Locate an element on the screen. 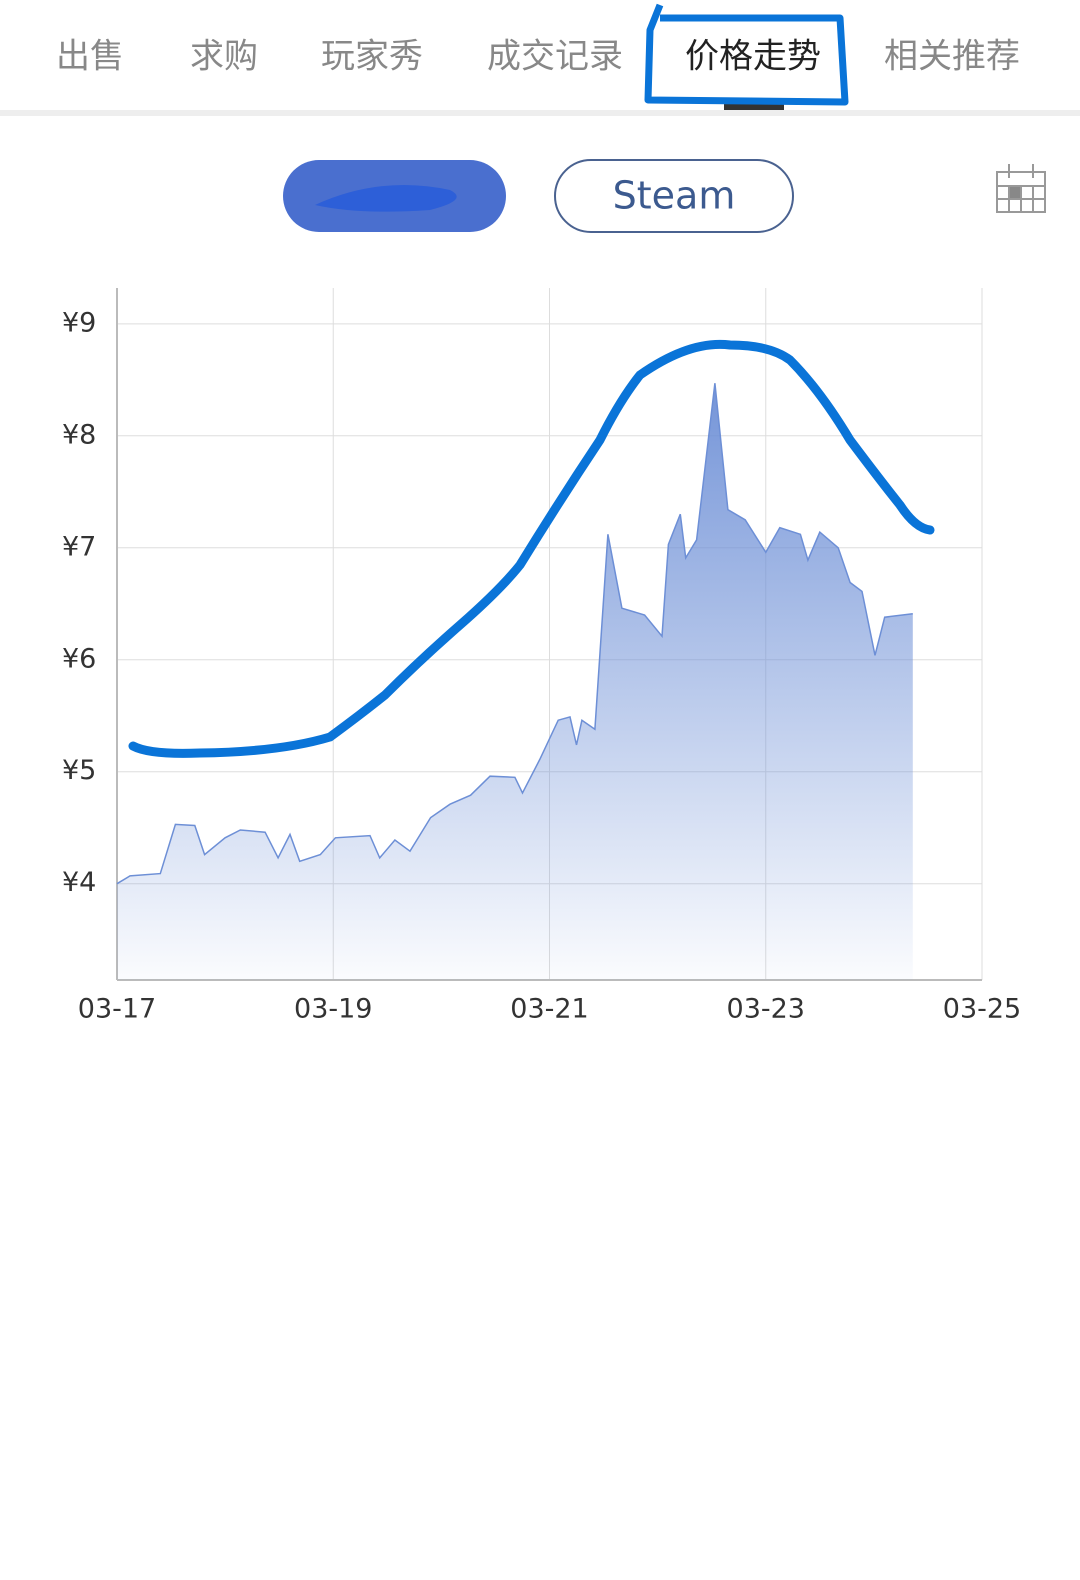 The image size is (1080, 1580). tab: 成交记录 is located at coordinates (555, 57).